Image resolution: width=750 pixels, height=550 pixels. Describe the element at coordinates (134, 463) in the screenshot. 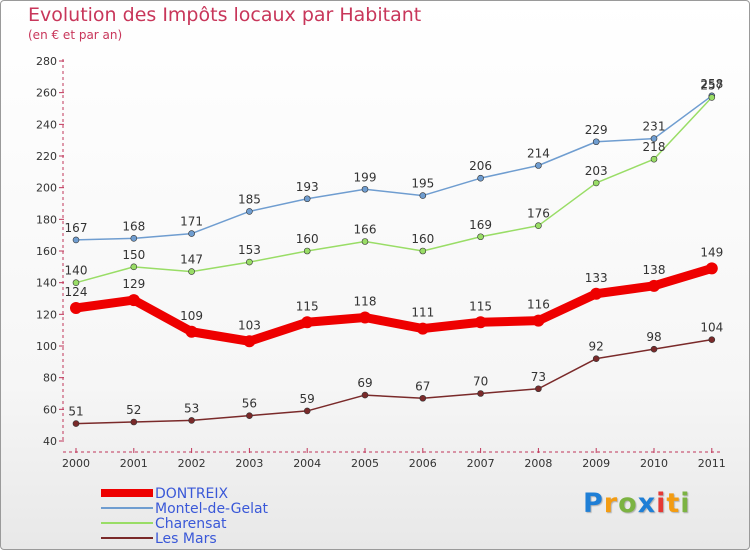

I see `x-tick-label: 2001` at that location.